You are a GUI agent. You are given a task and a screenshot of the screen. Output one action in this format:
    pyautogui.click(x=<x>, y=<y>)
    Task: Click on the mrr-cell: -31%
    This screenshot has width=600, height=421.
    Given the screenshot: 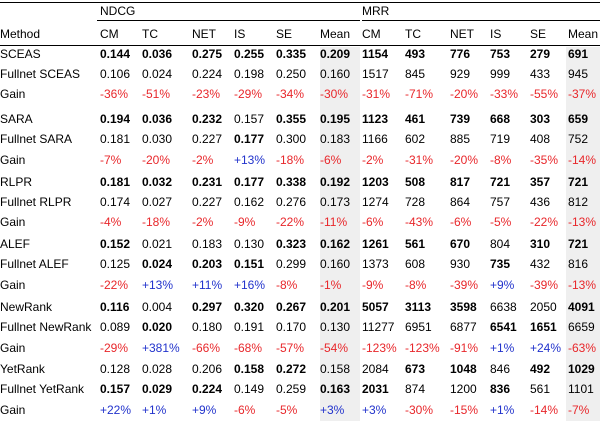 What is the action you would take?
    pyautogui.click(x=376, y=94)
    